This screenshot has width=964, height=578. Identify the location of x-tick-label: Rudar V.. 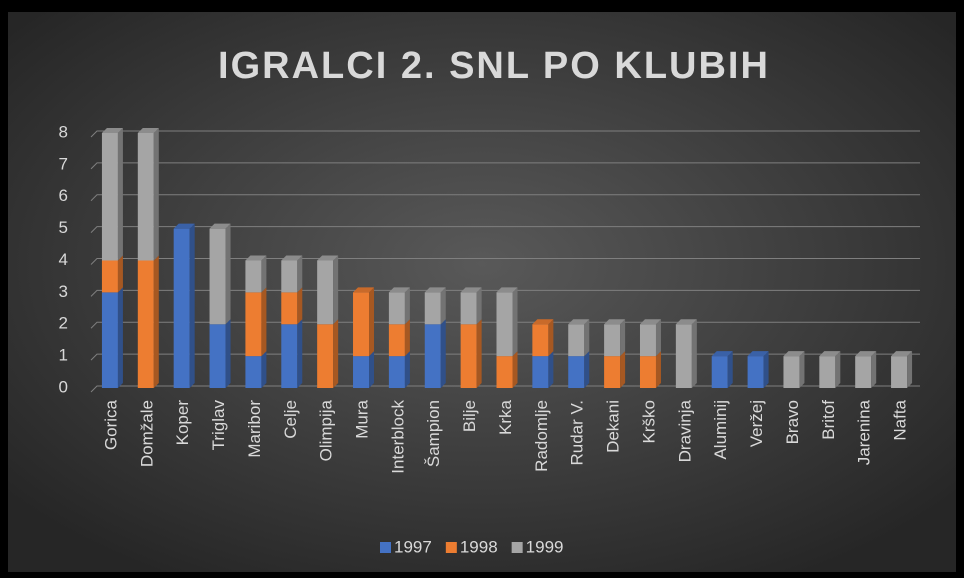
(577, 433).